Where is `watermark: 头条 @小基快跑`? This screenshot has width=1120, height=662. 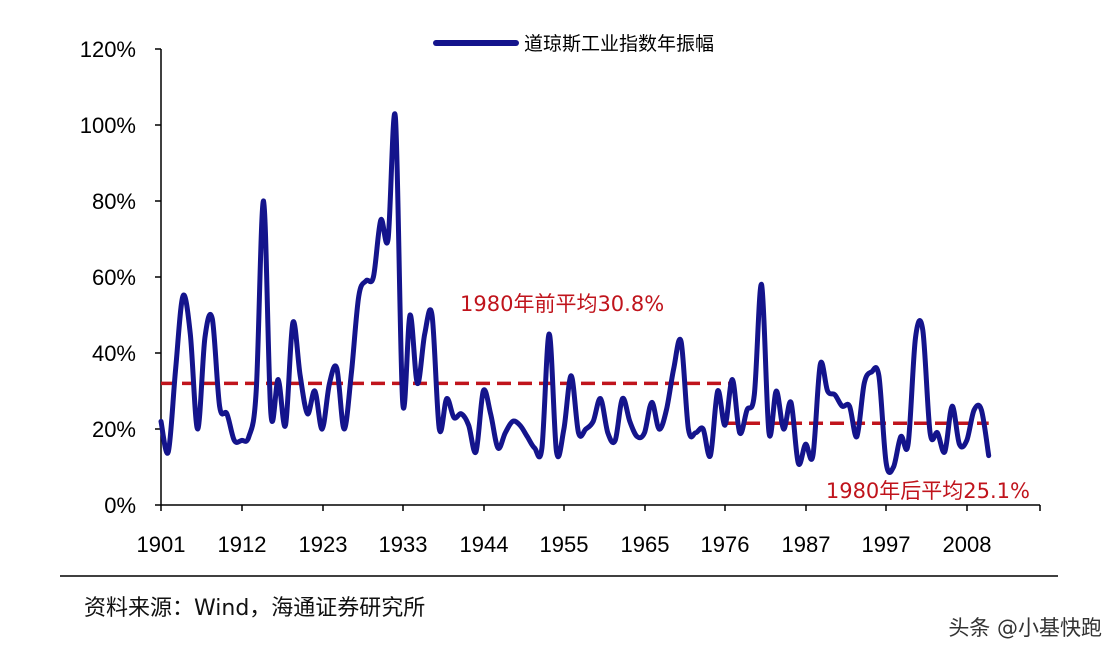
watermark: 头条 @小基快跑 is located at coordinates (1025, 628).